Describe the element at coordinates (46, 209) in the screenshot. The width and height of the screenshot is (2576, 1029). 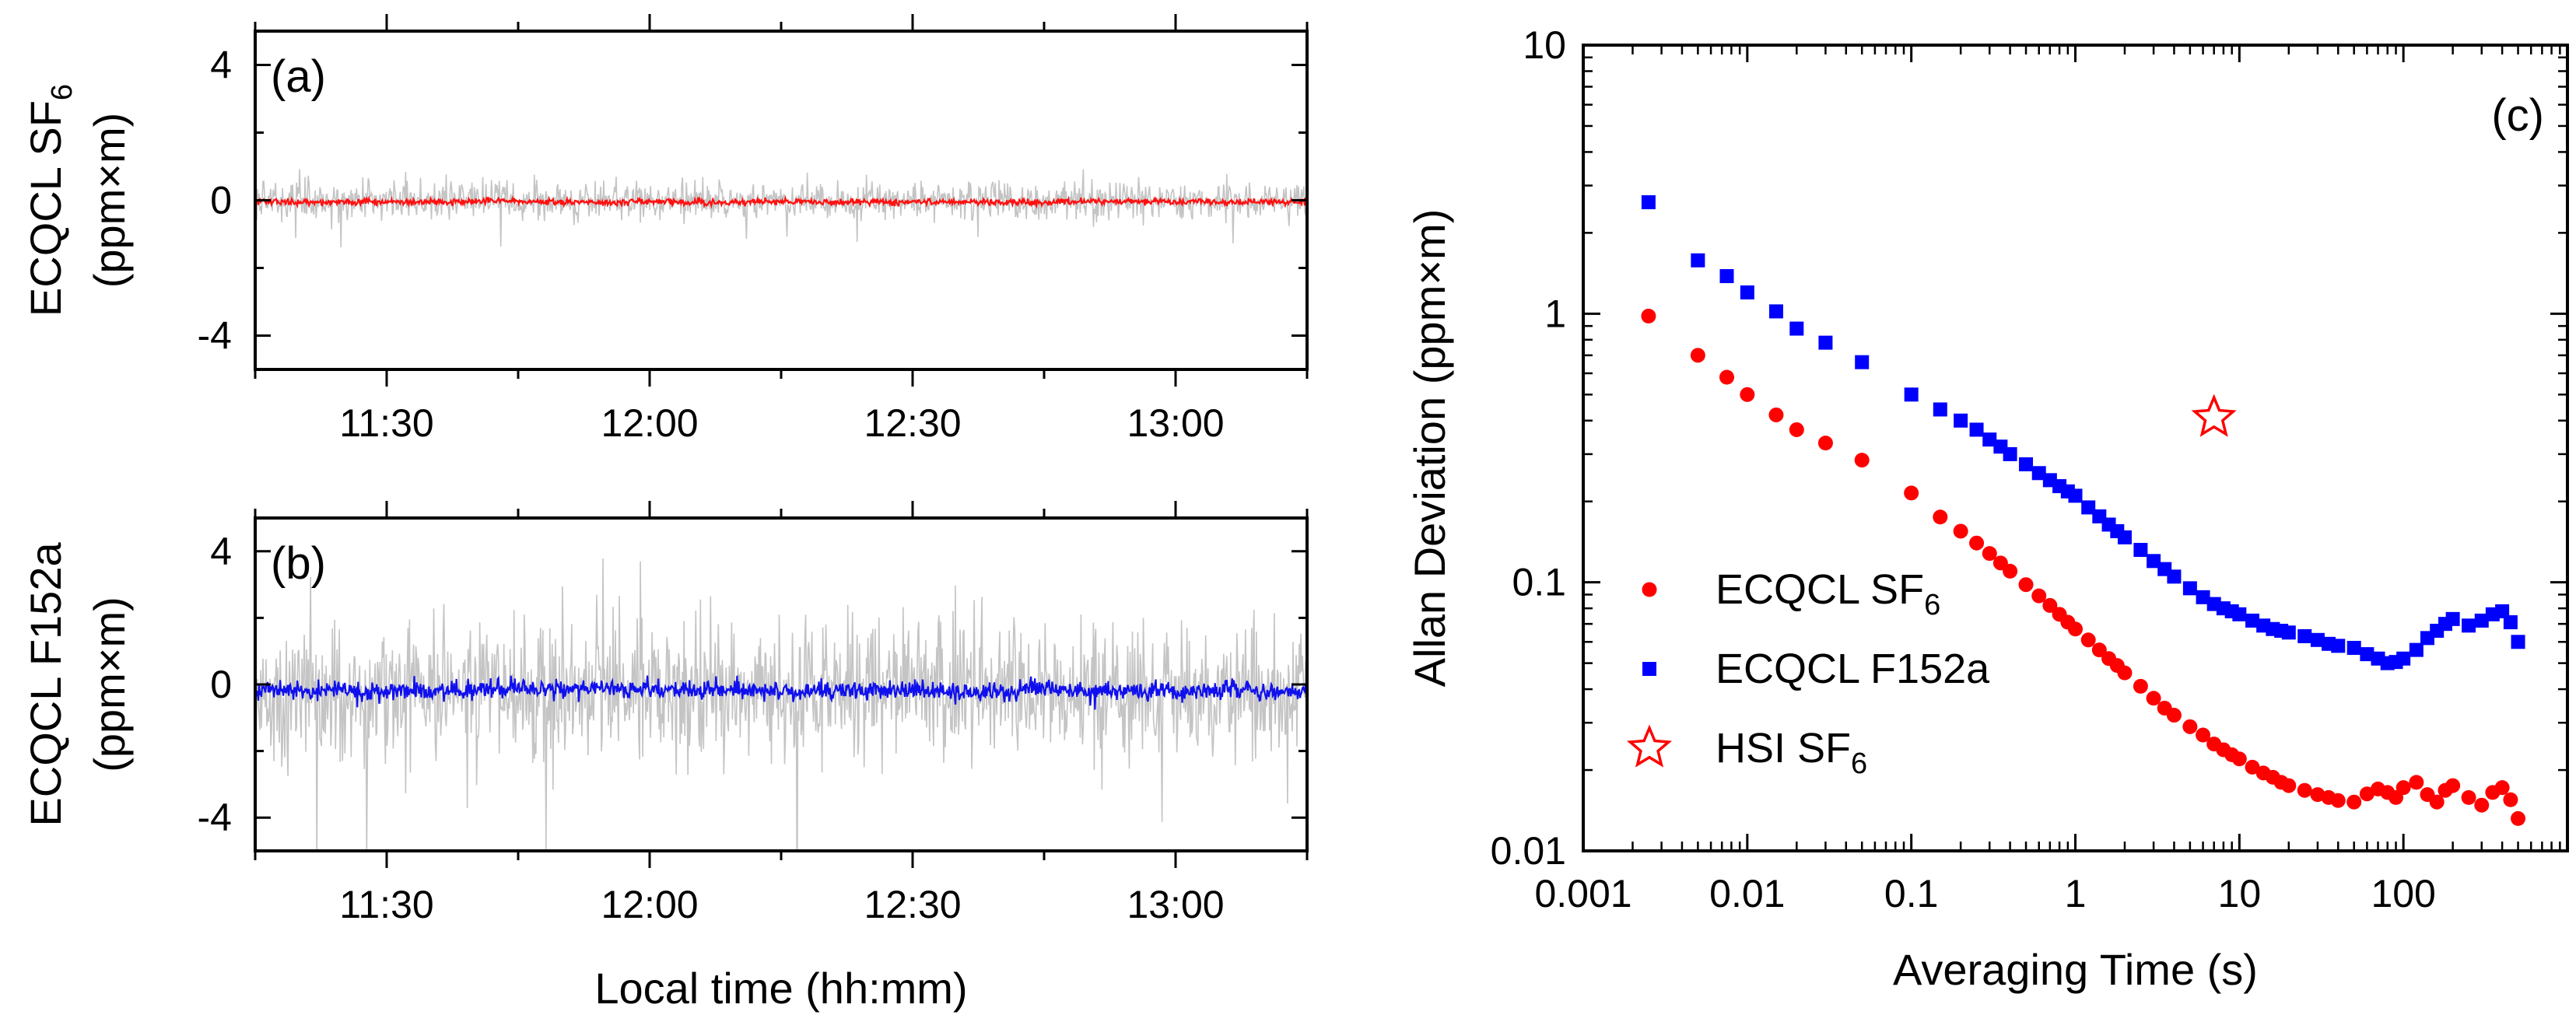
I see `y-axis-title-main: ECQCL SF` at that location.